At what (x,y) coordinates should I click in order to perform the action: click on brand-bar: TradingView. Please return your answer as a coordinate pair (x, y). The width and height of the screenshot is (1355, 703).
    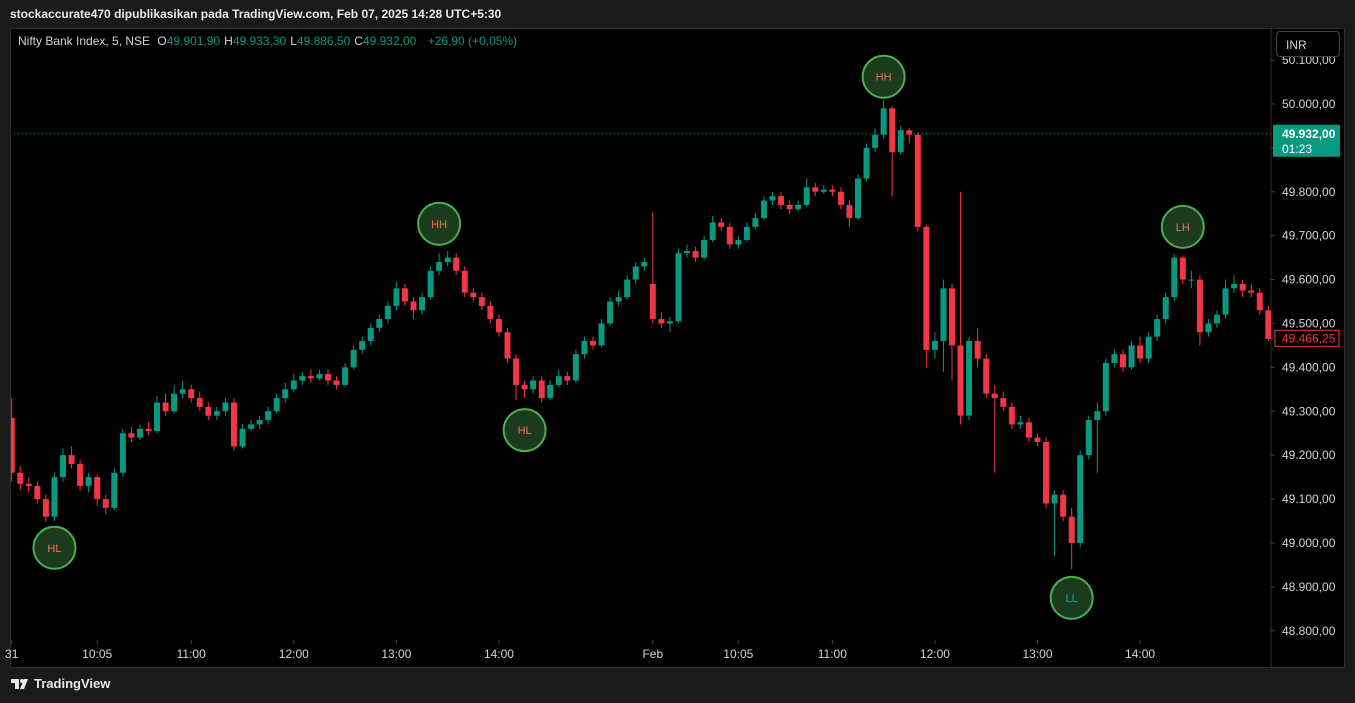
    Looking at the image, I should click on (60, 683).